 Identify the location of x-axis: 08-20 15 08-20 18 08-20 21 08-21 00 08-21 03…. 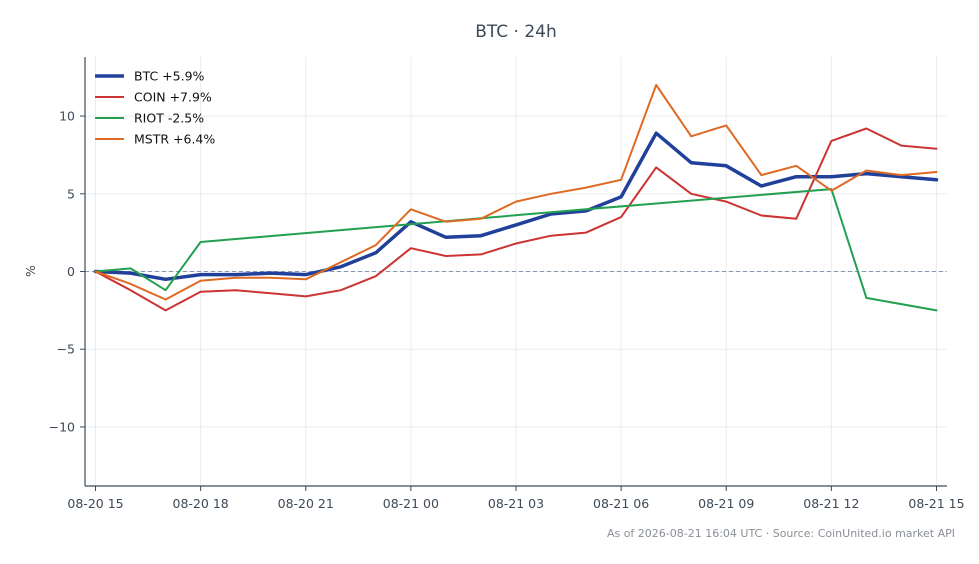
(516, 498).